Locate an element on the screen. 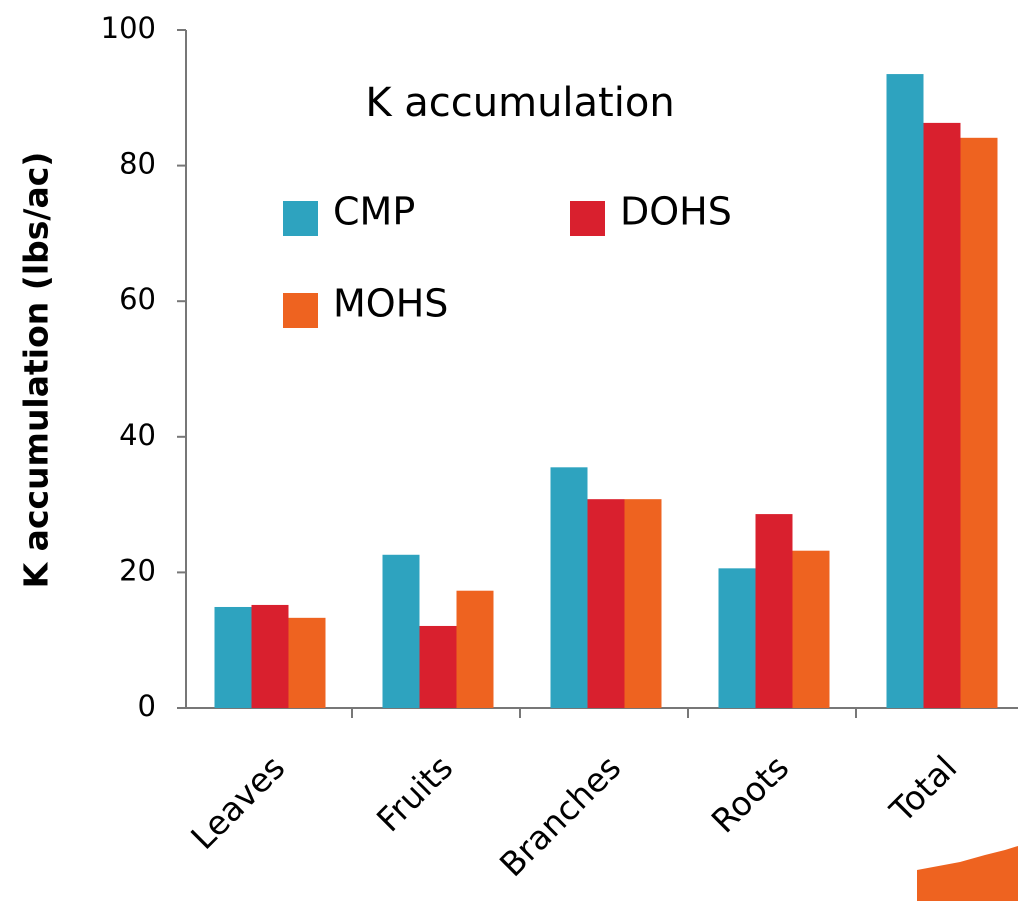  x-tick-label: Fruits is located at coordinates (414, 793).